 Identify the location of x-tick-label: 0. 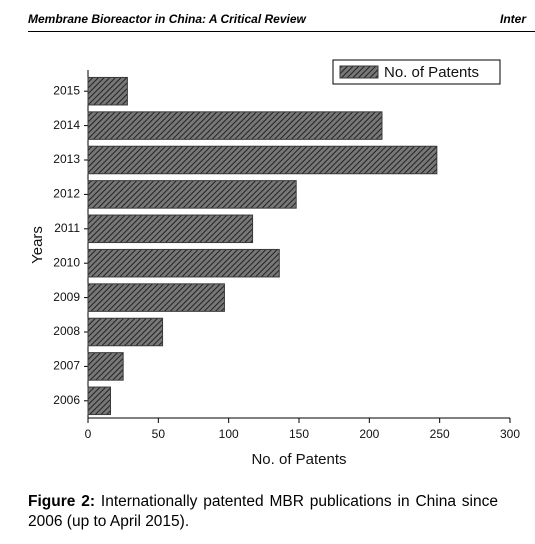
(88, 434).